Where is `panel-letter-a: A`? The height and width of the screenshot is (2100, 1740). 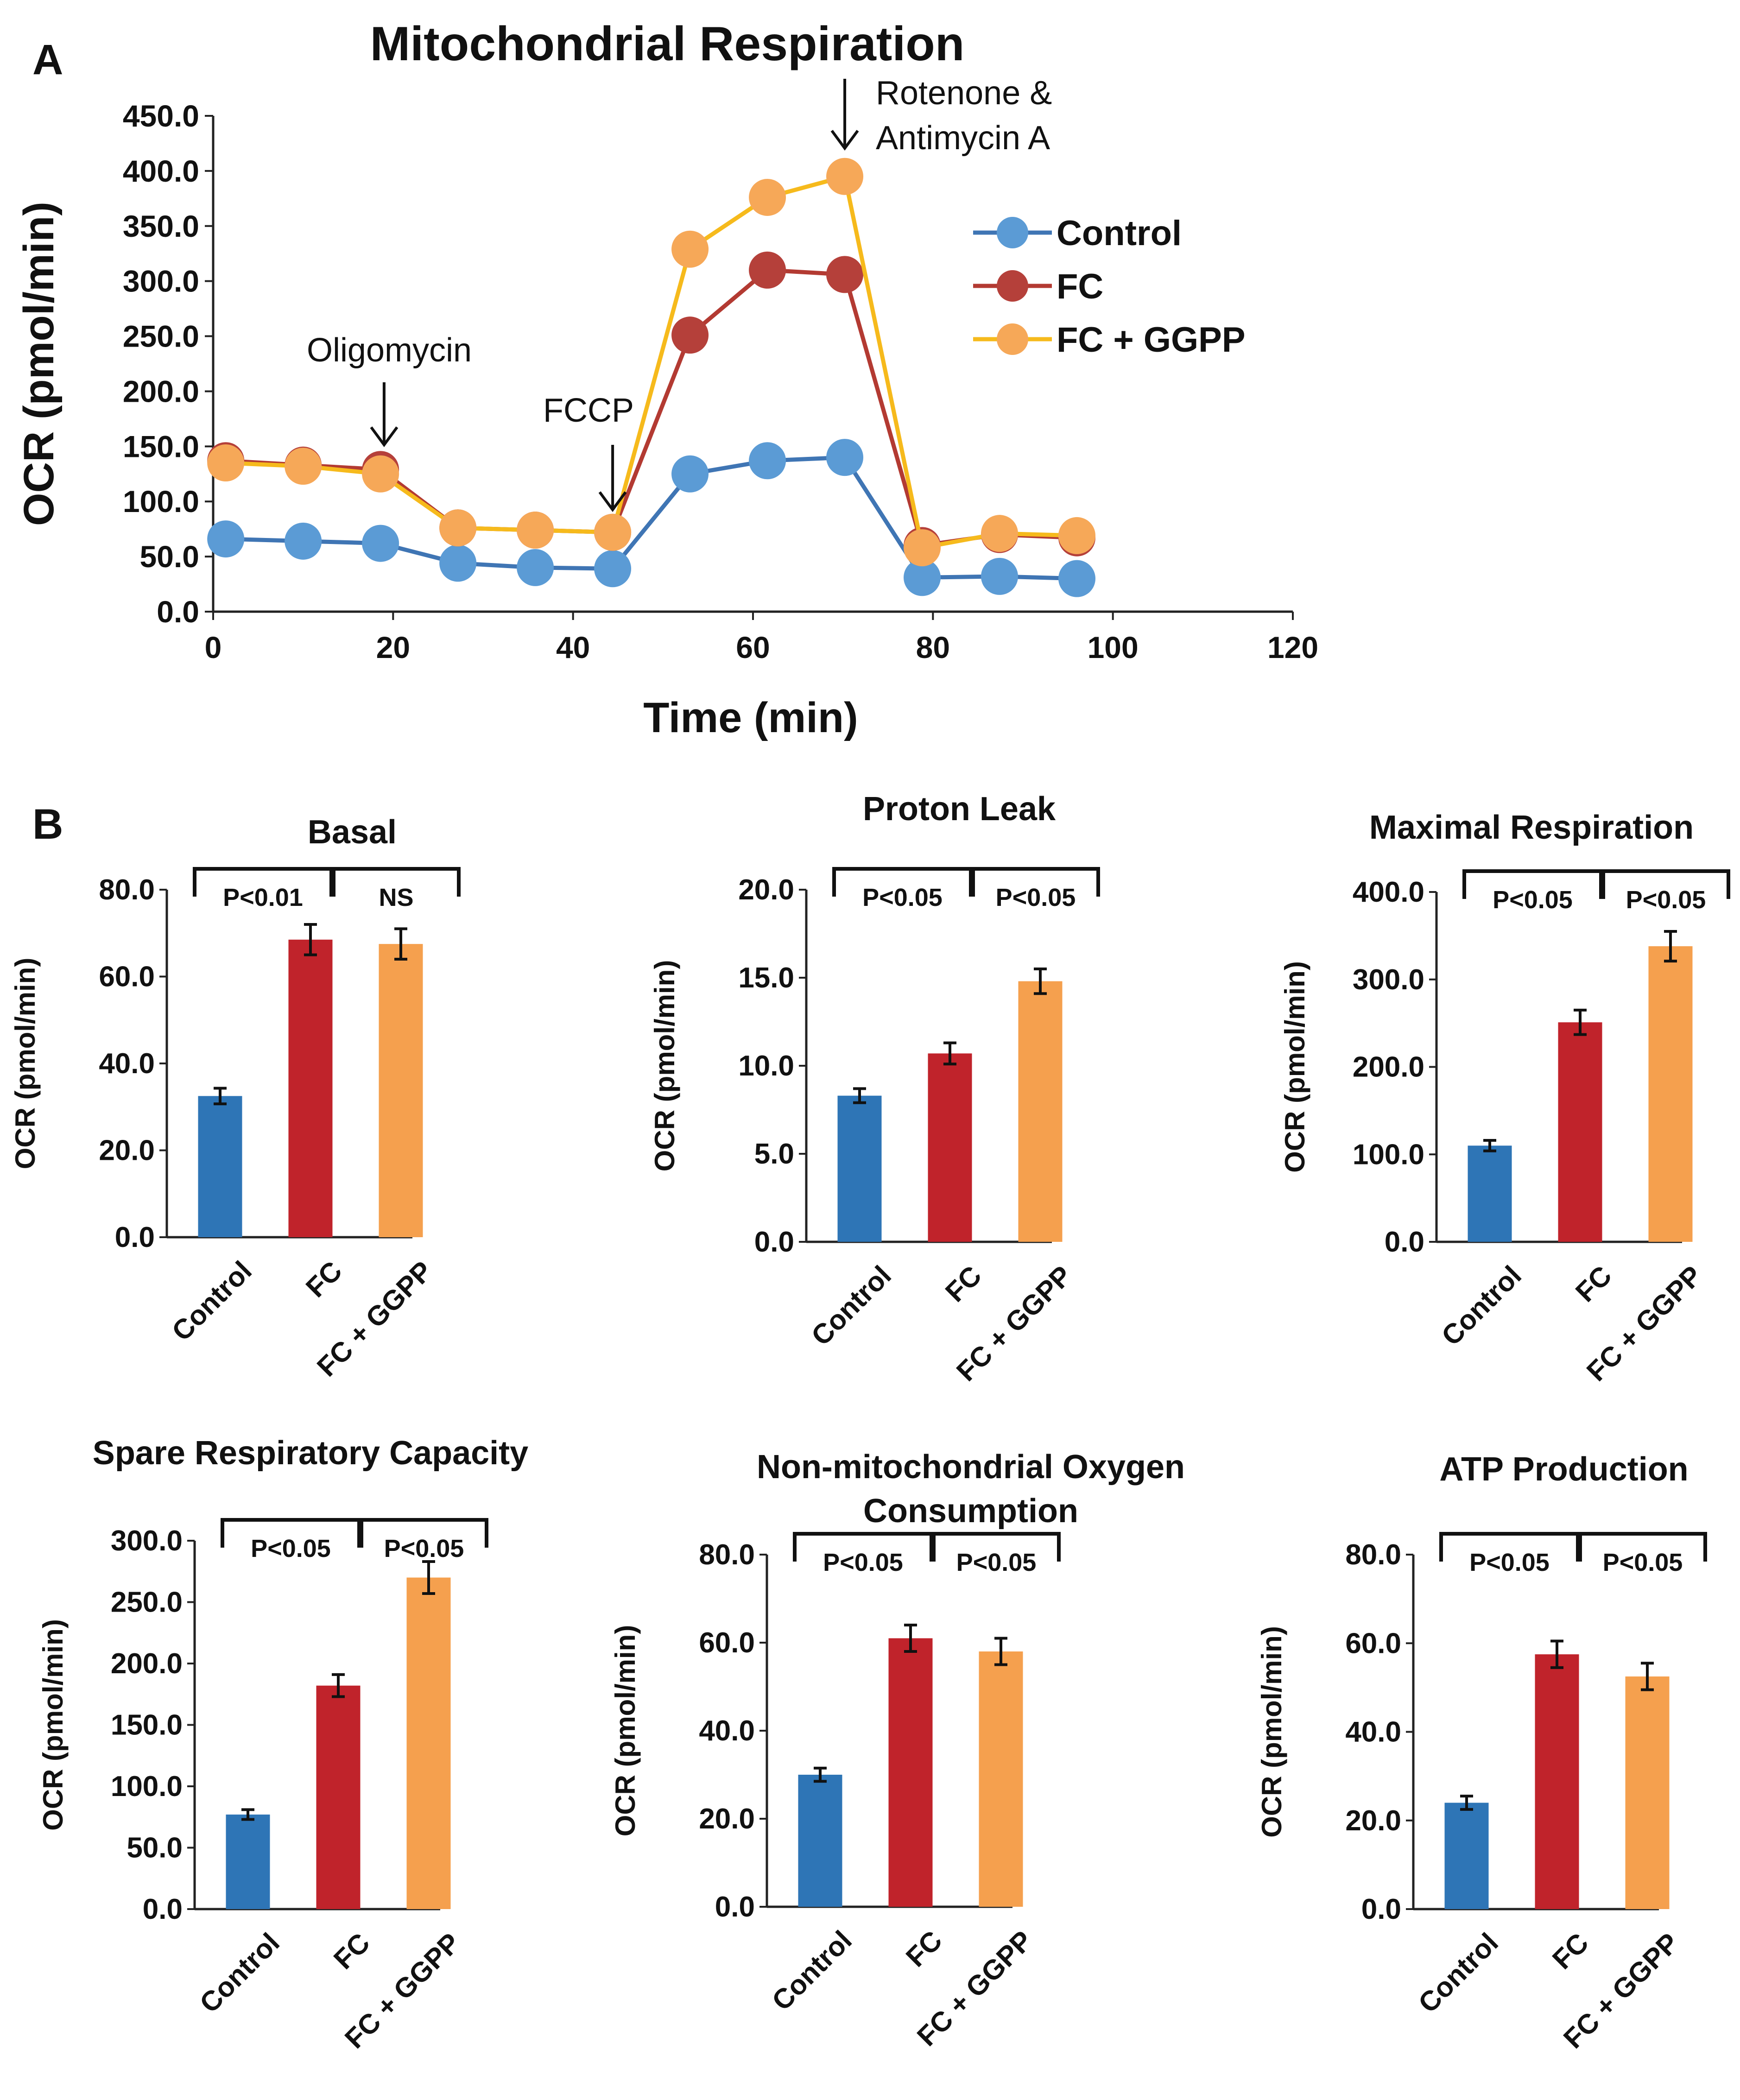
panel-letter-a: A is located at coordinates (48, 59).